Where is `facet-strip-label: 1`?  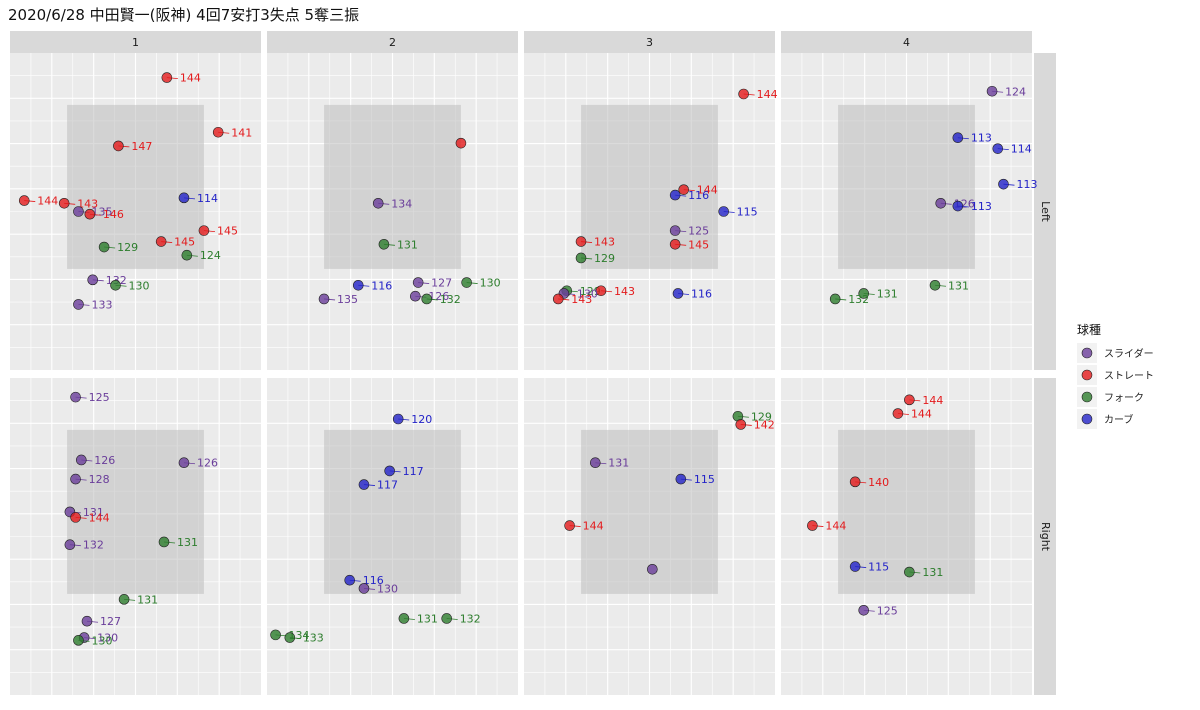 facet-strip-label: 1 is located at coordinates (135, 42).